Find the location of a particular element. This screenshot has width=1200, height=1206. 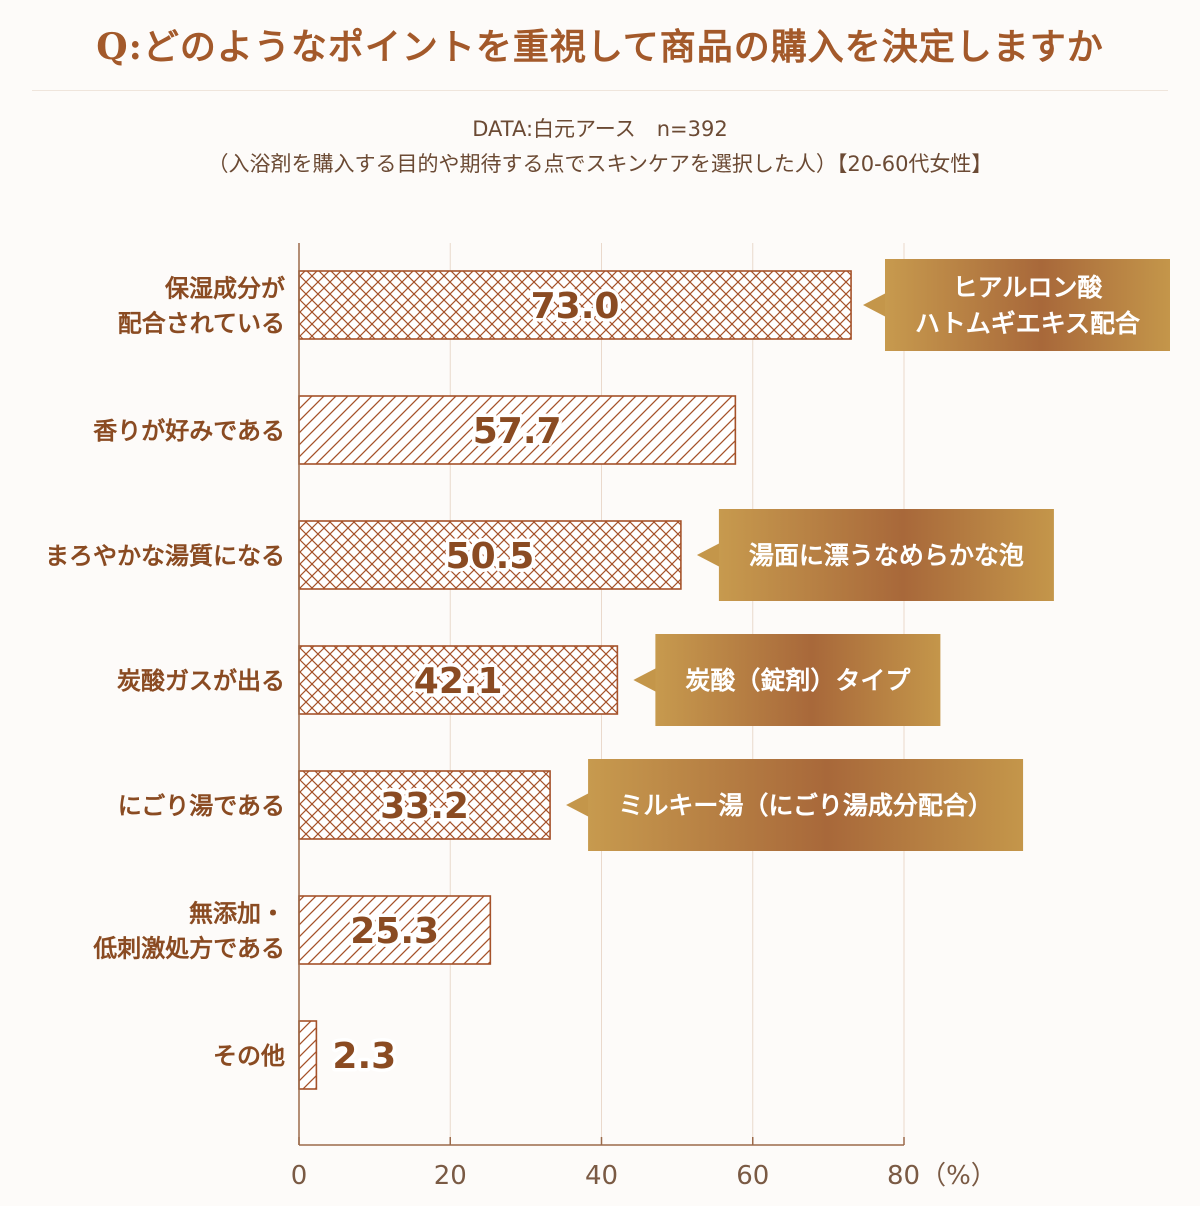

callout: ミルキー湯（にごり湯成分配合） is located at coordinates (795, 805).